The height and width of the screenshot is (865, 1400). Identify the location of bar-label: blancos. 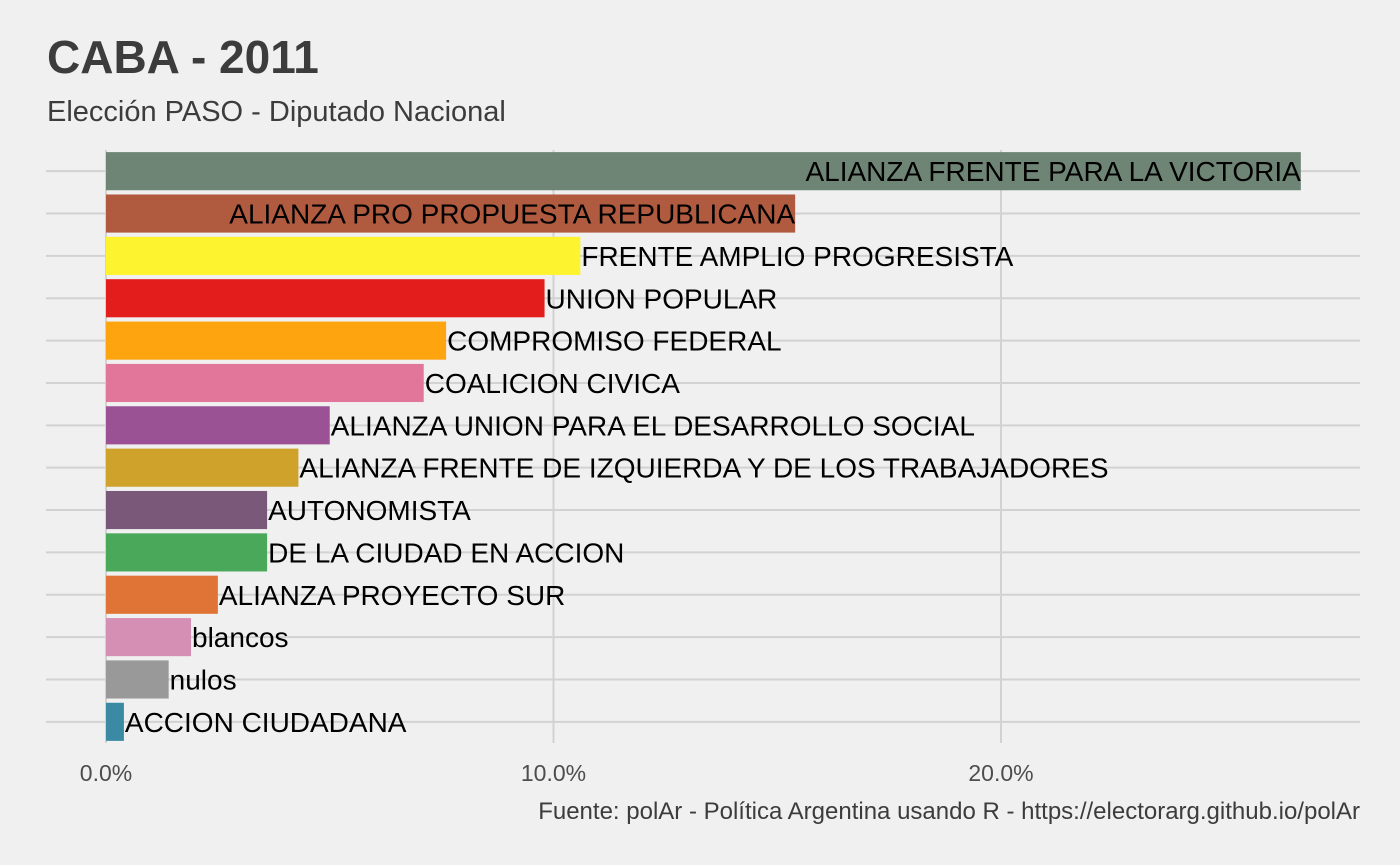
(240, 637).